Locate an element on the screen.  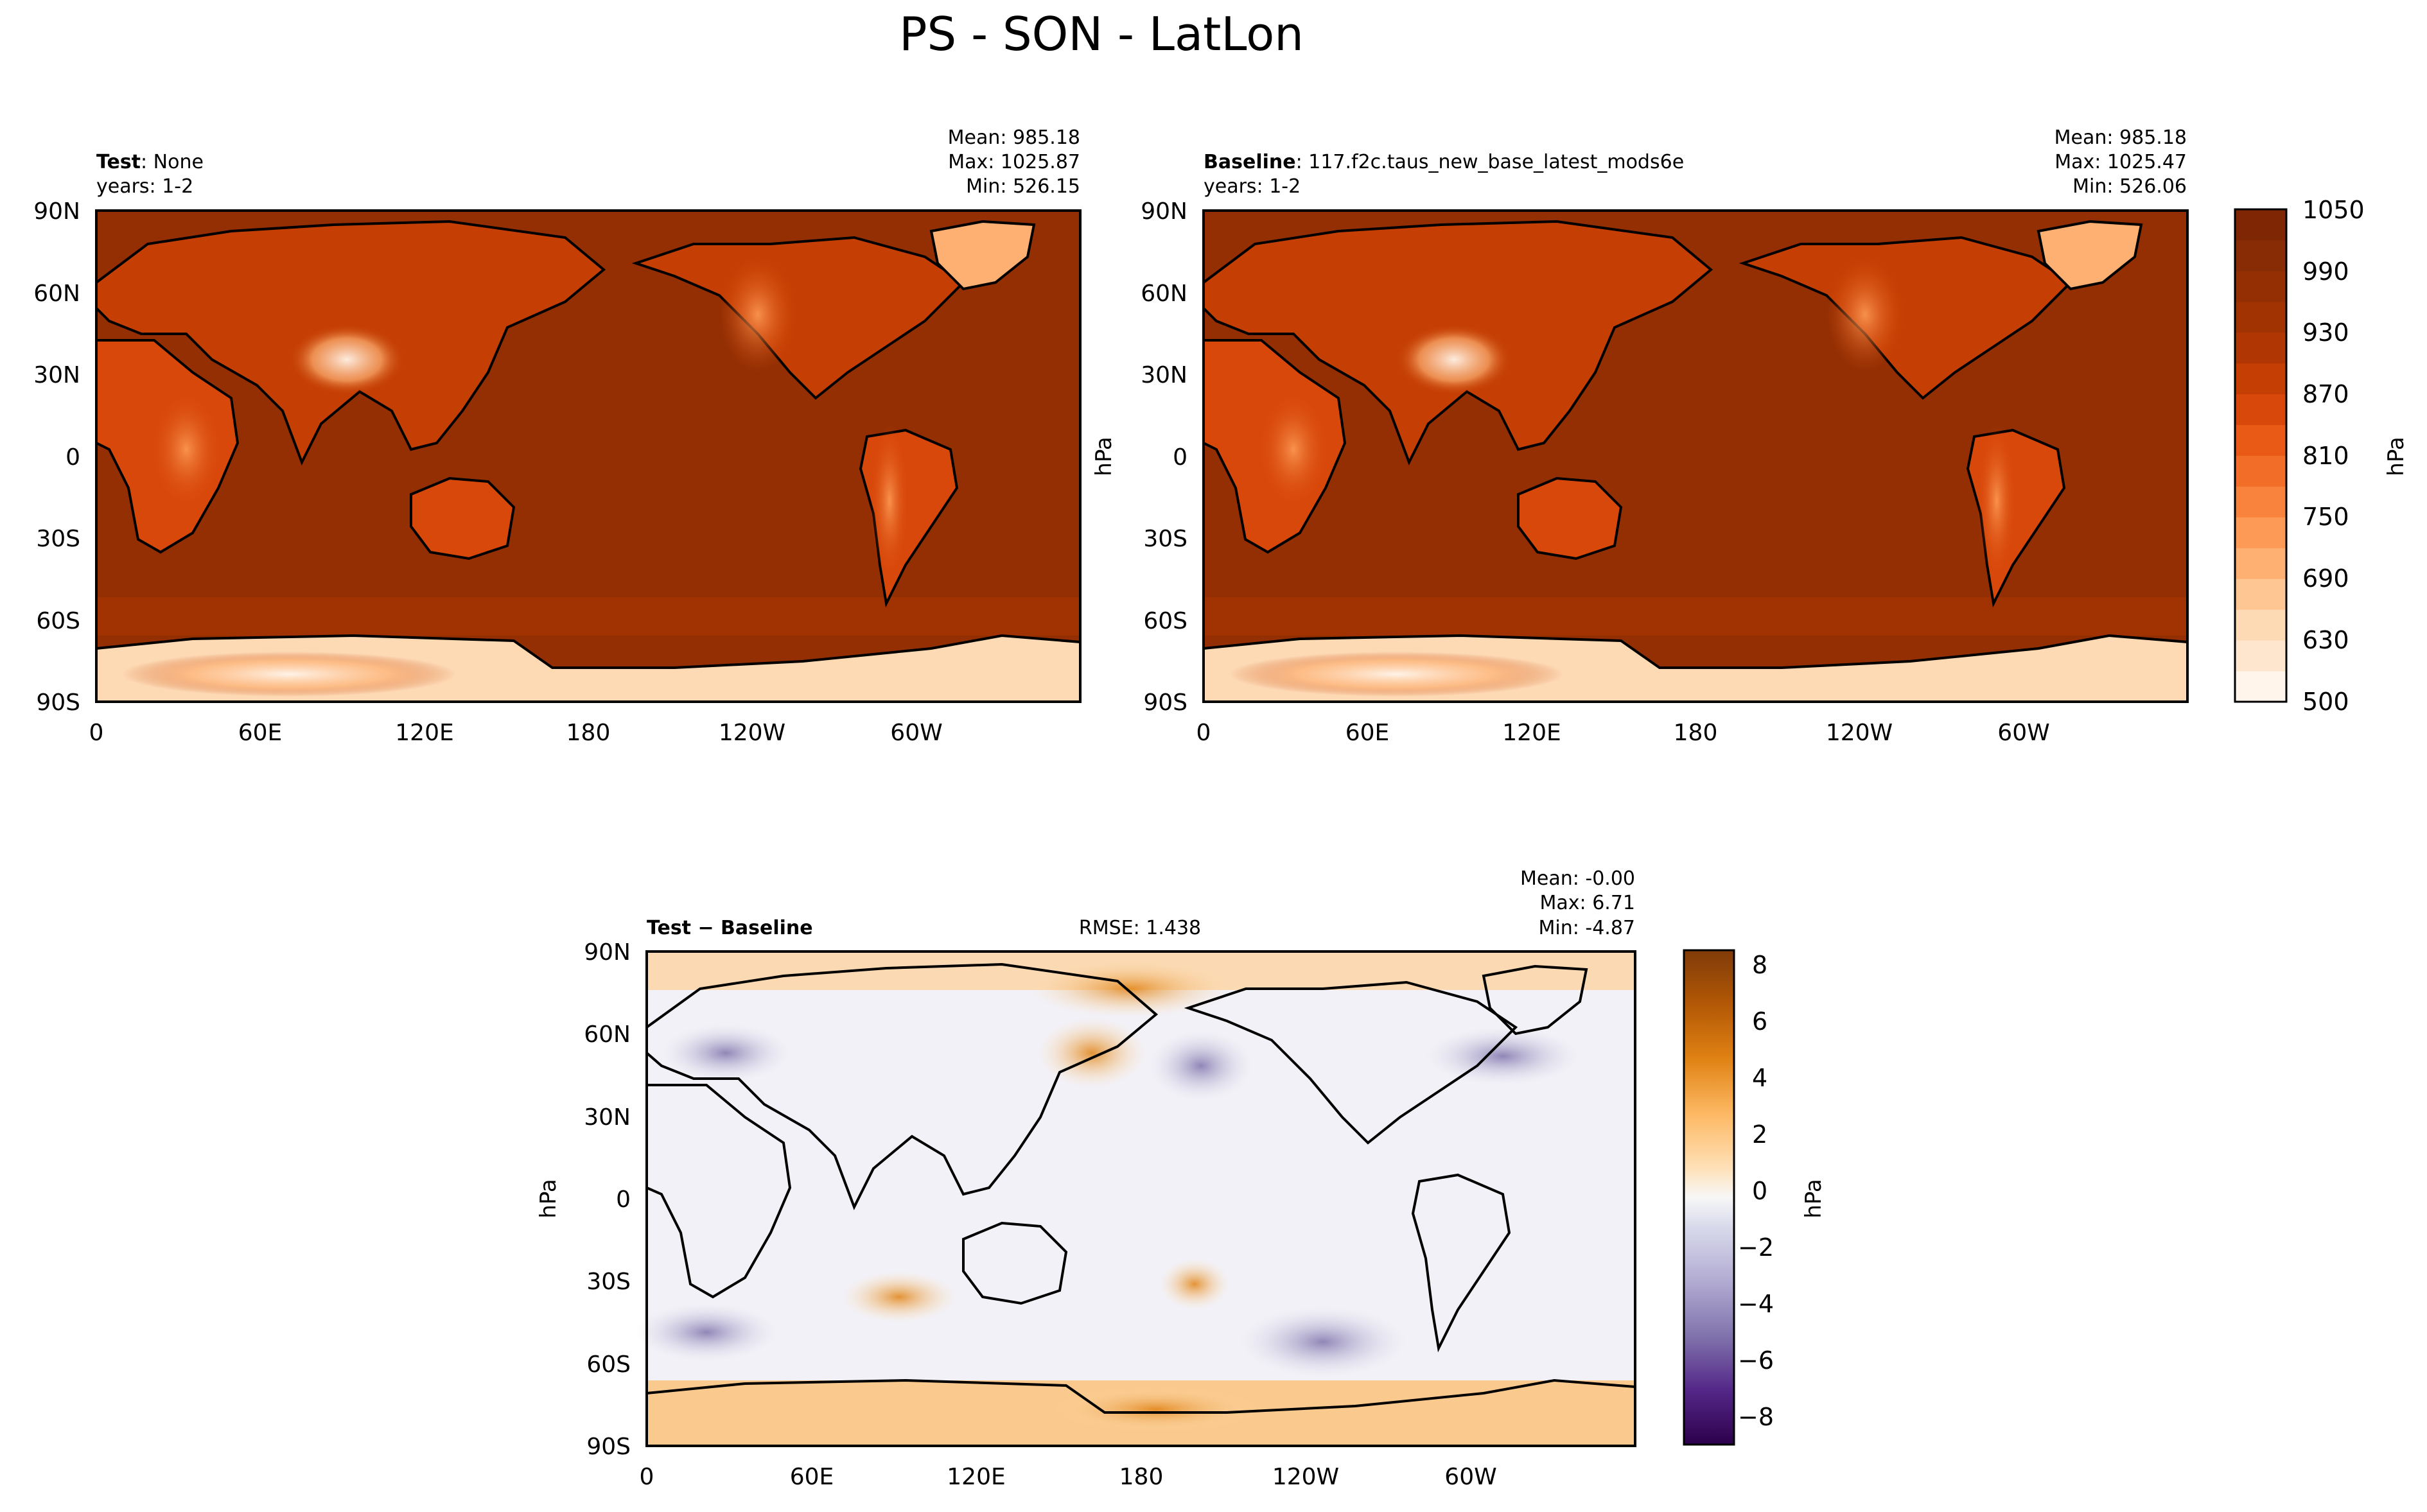
test-xtick-60e: 60E is located at coordinates (260, 733).